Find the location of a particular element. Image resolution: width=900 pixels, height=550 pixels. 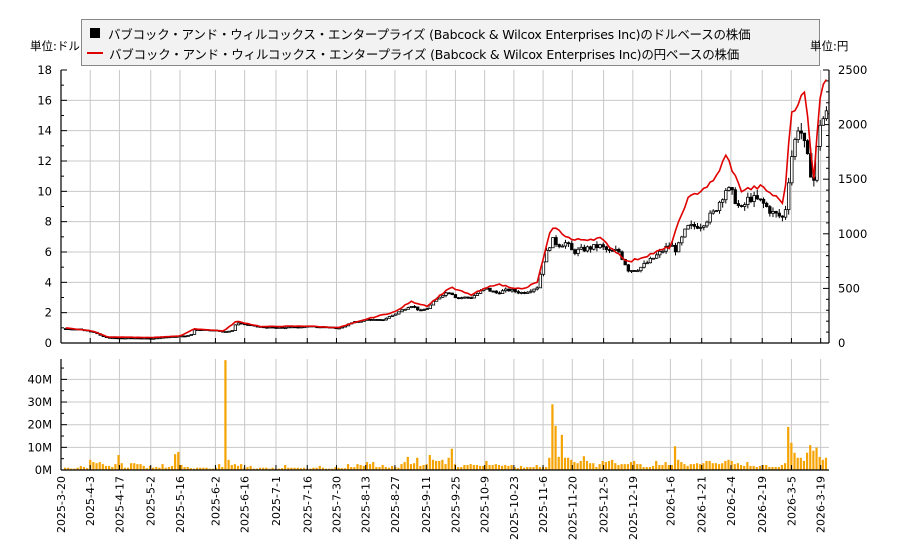

svg-text: 2000 is located at coordinates (852, 125).